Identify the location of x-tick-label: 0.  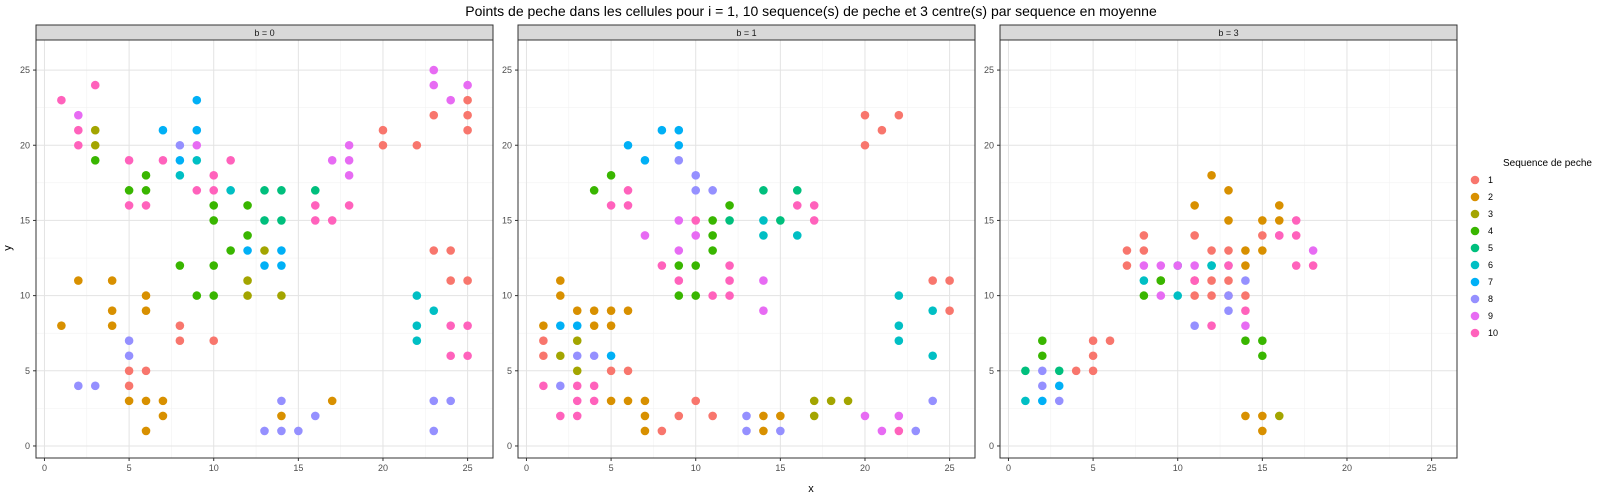
(526, 468).